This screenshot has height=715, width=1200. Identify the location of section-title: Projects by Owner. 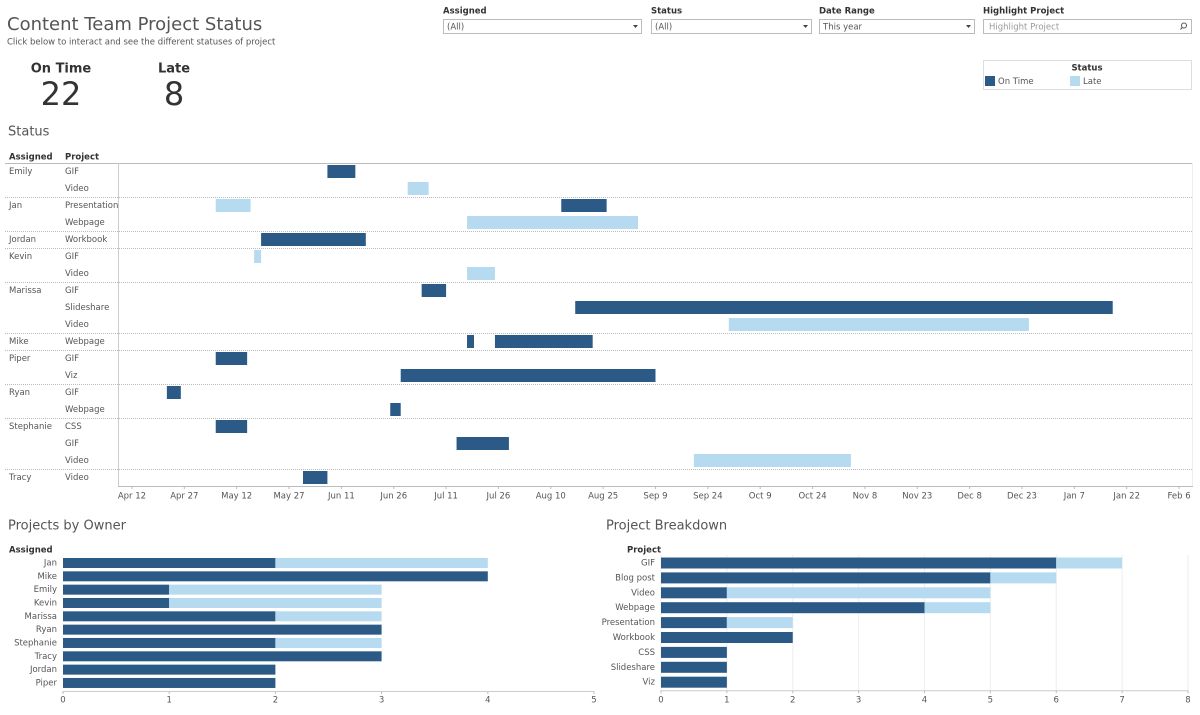
(67, 526).